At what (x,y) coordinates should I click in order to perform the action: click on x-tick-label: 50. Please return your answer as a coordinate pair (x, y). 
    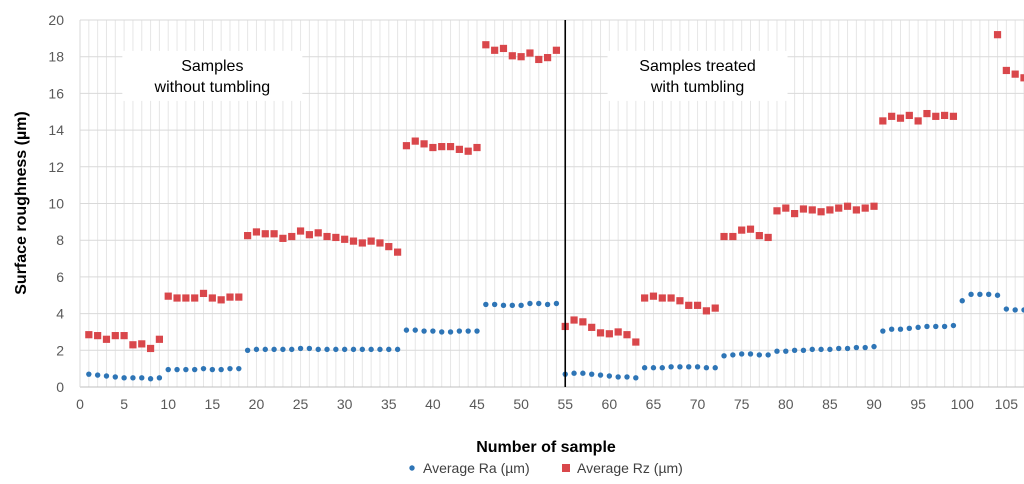
    Looking at the image, I should click on (521, 404).